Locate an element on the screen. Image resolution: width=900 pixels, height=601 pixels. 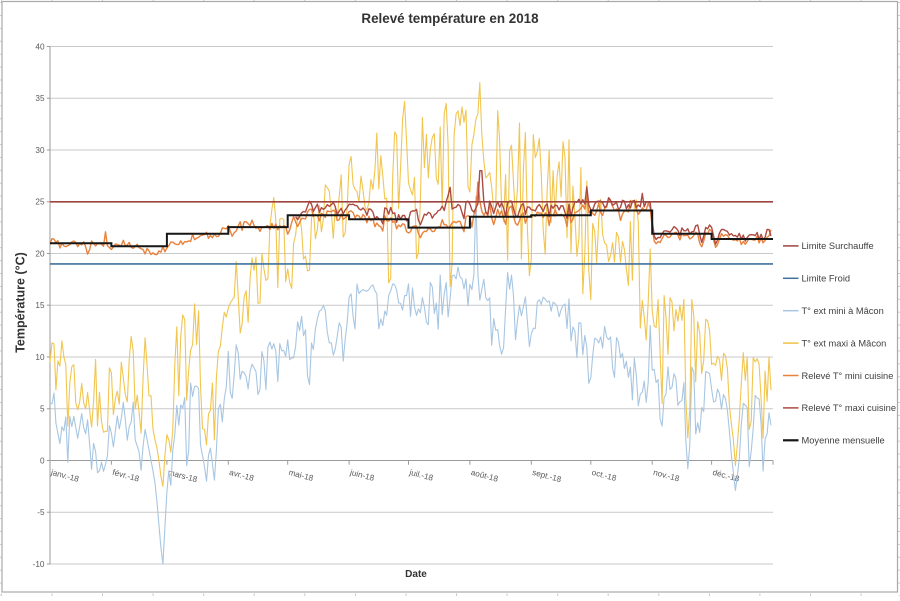
svg-text: Relevé T° maxi cuisine is located at coordinates (849, 408).